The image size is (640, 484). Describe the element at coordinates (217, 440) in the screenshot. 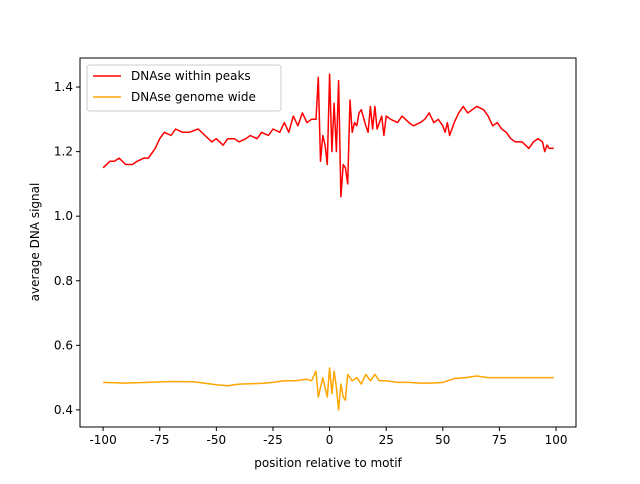

I see `x-tick-label: -50` at that location.